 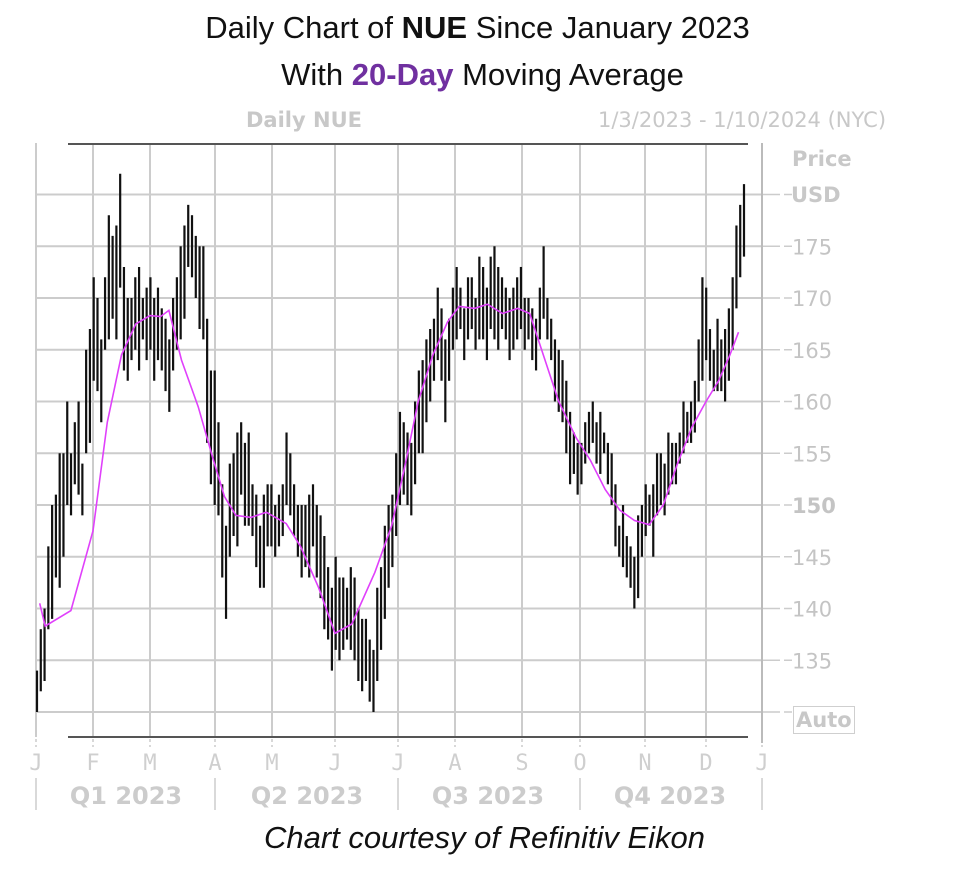 What do you see at coordinates (742, 120) in the screenshot?
I see `date-range-label: 1/3/2023 - 1/10/2024 (NYC)` at bounding box center [742, 120].